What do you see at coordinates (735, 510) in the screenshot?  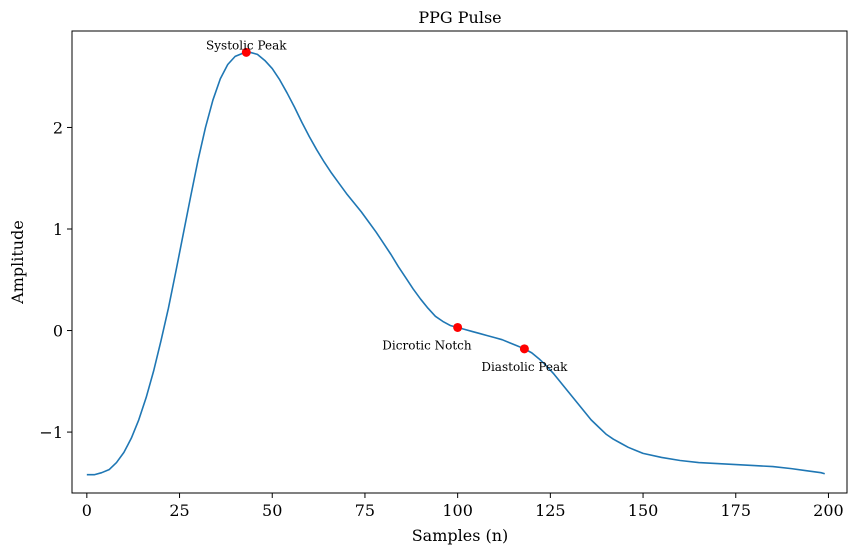 I see `x-tick-label: 175` at bounding box center [735, 510].